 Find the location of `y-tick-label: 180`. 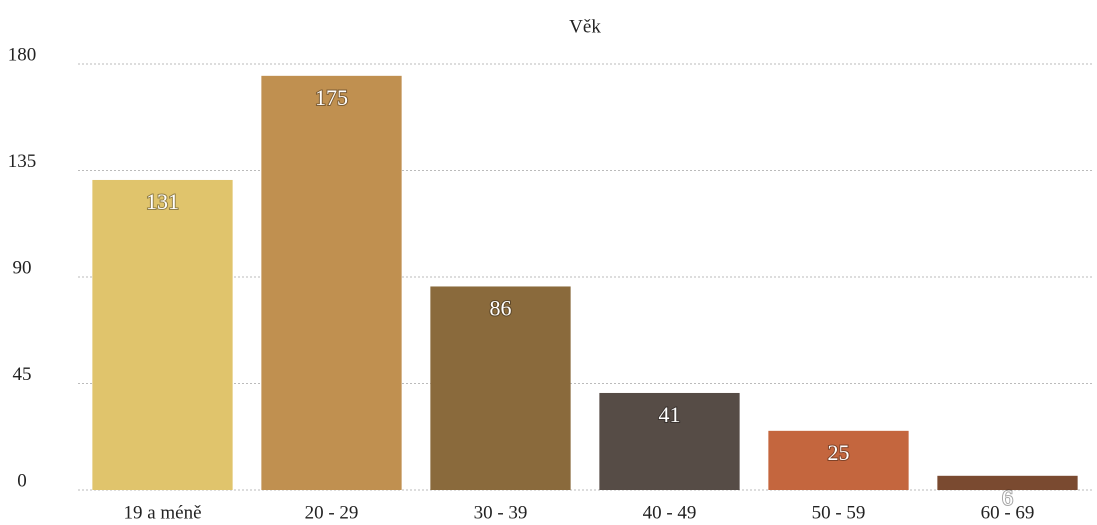

y-tick-label: 180 is located at coordinates (22, 54).